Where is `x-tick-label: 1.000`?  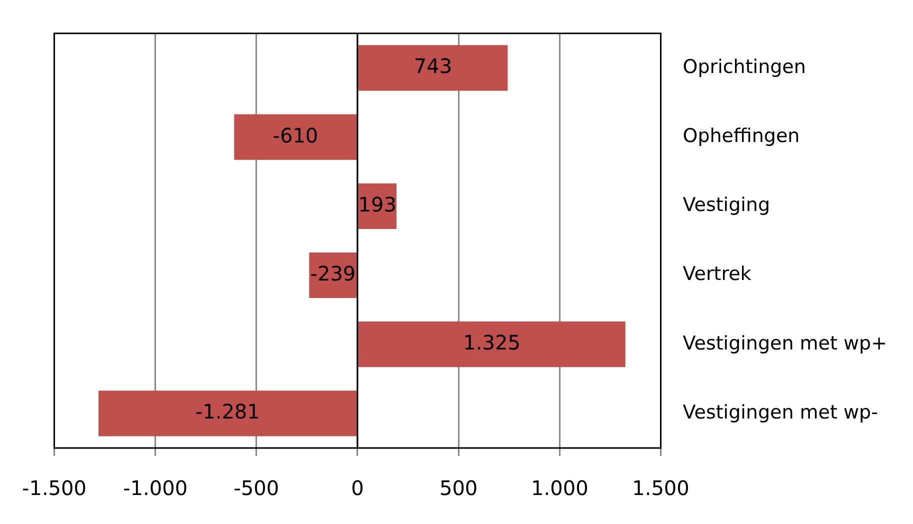 x-tick-label: 1.000 is located at coordinates (559, 488).